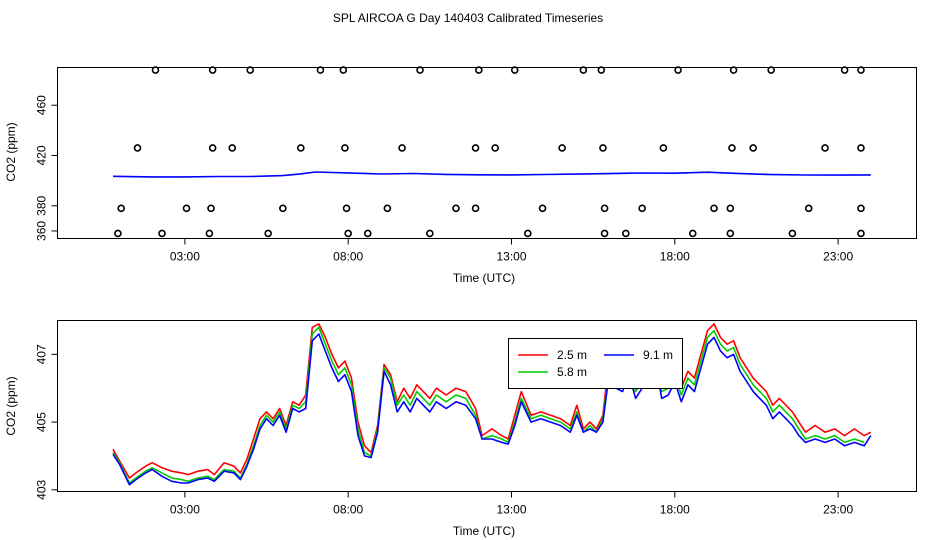  I want to click on bottom-x-axis-label: Time (UTC), so click(484, 531).